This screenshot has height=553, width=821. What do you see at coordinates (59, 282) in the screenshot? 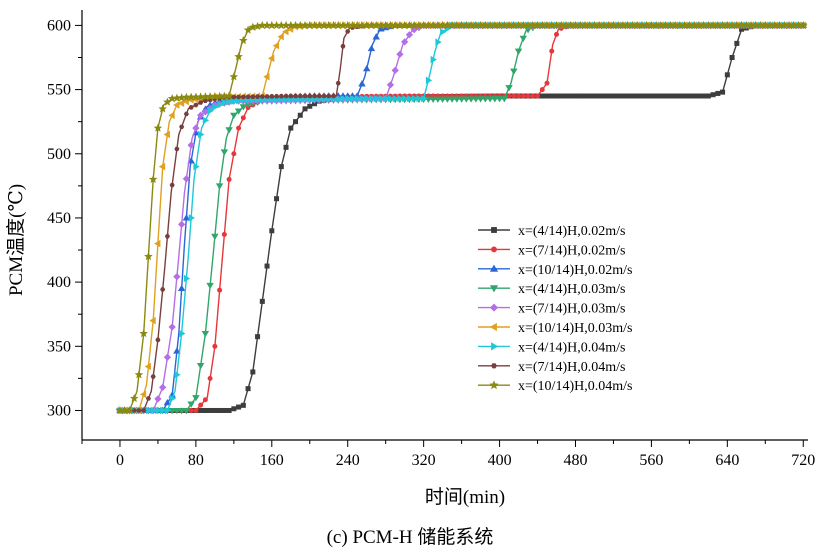
I see `y-tick-label: 400` at bounding box center [59, 282].